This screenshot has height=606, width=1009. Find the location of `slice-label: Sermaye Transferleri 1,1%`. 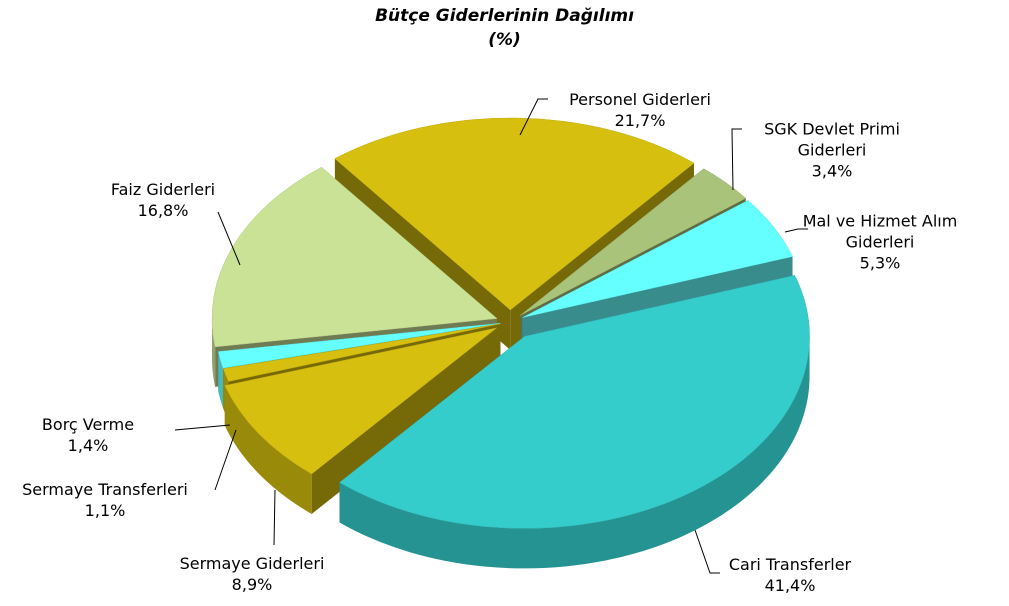

slice-label: Sermaye Transferleri 1,1% is located at coordinates (107, 500).